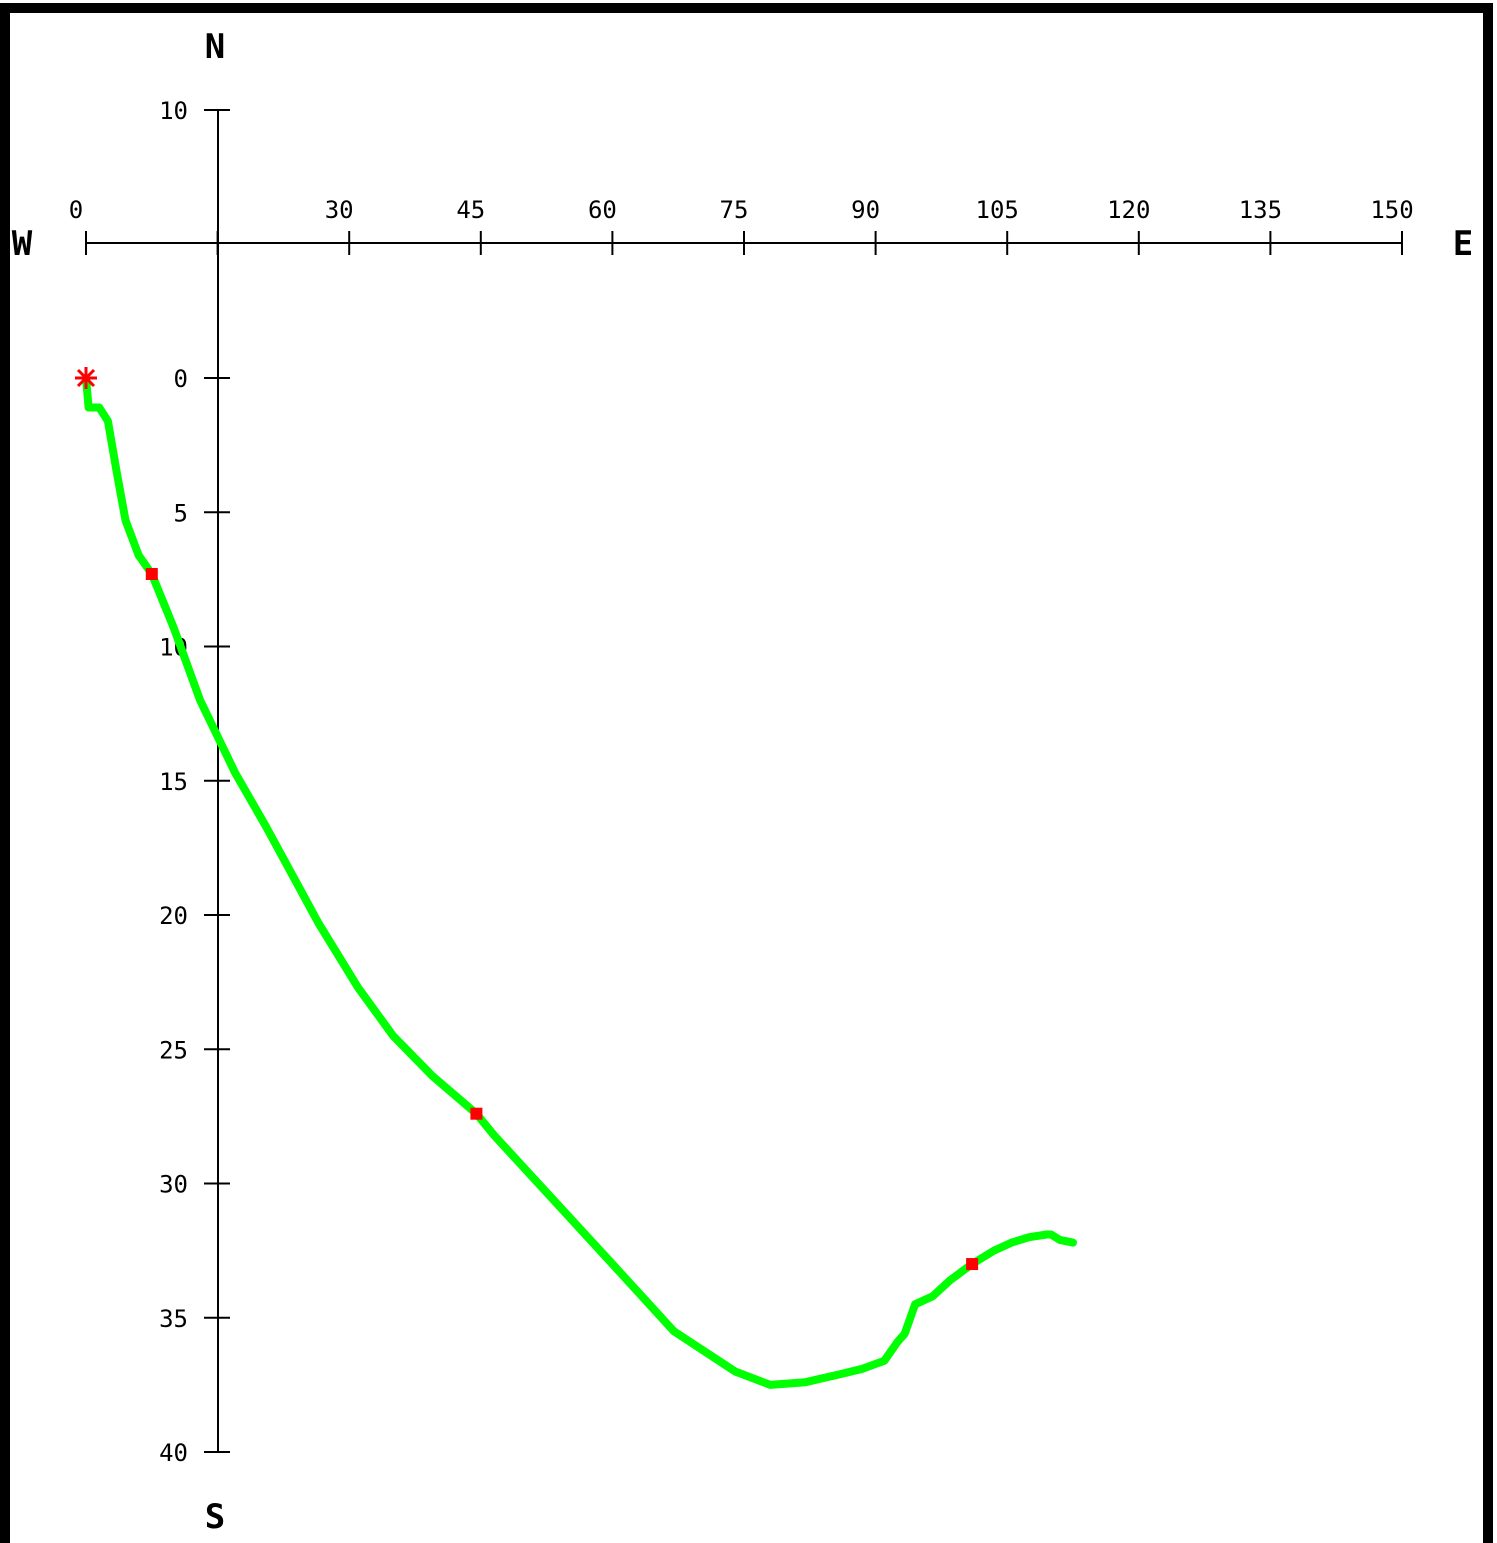  Describe the element at coordinates (1463, 244) in the screenshot. I see `east-label: E` at that location.